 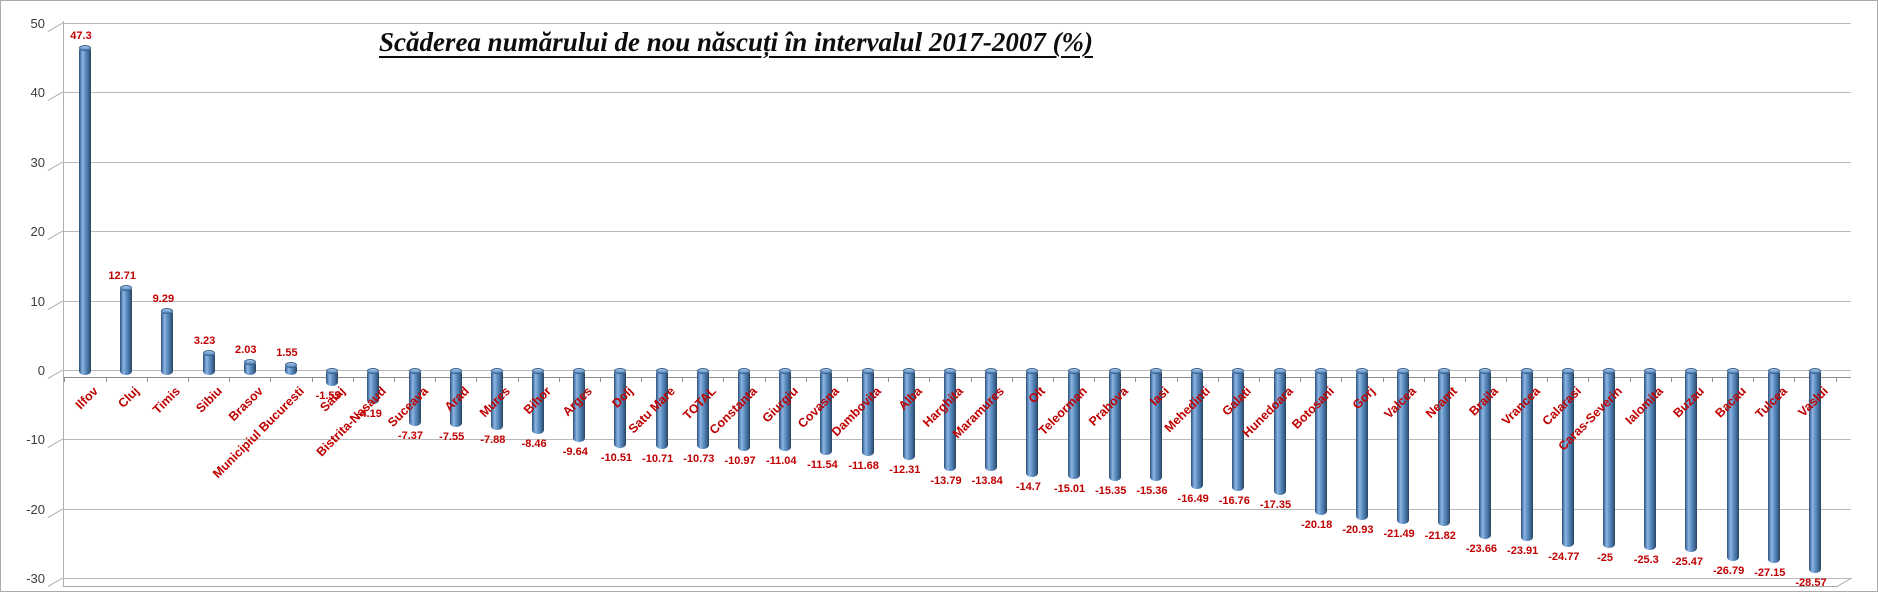 I want to click on bar-iasi, so click(x=1155, y=424).